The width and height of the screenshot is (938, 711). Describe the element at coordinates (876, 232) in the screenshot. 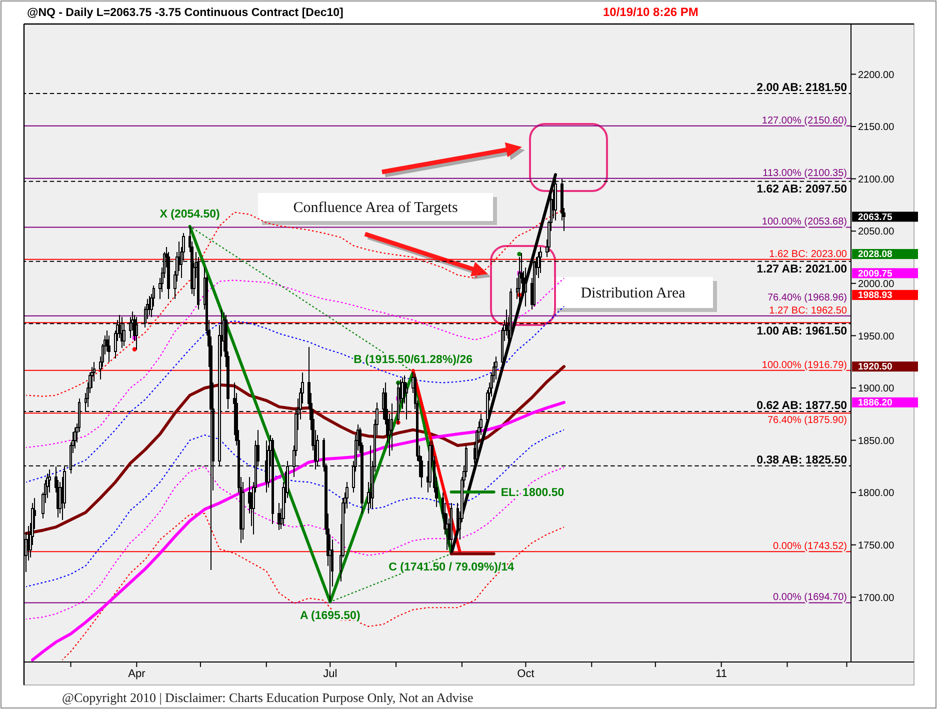

I see `y-tick-label: 2050.00` at that location.